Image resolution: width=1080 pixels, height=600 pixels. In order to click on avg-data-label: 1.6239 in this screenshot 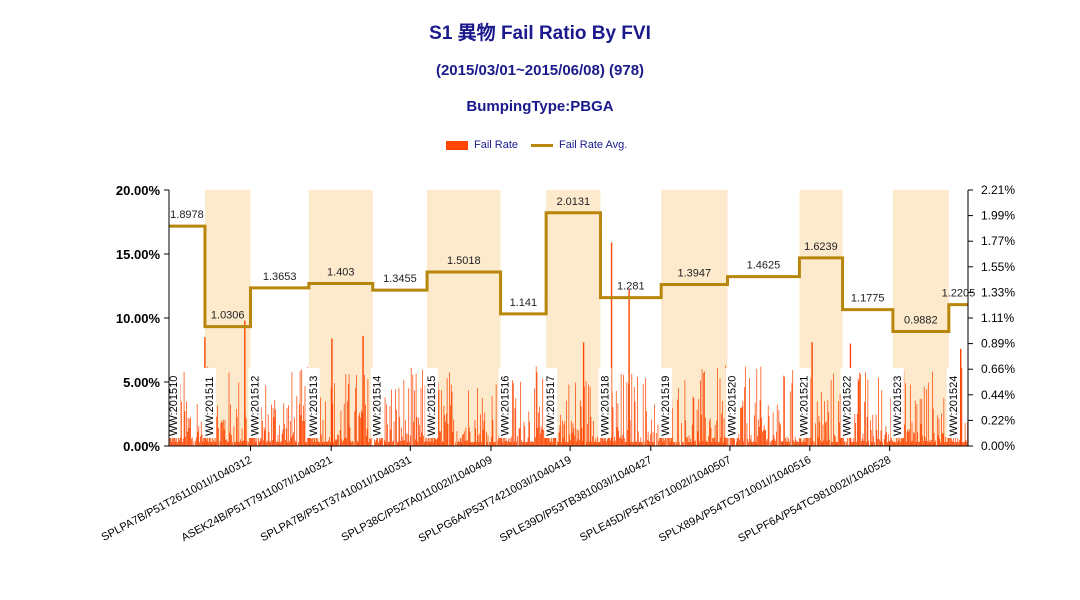, I will do `click(821, 247)`.